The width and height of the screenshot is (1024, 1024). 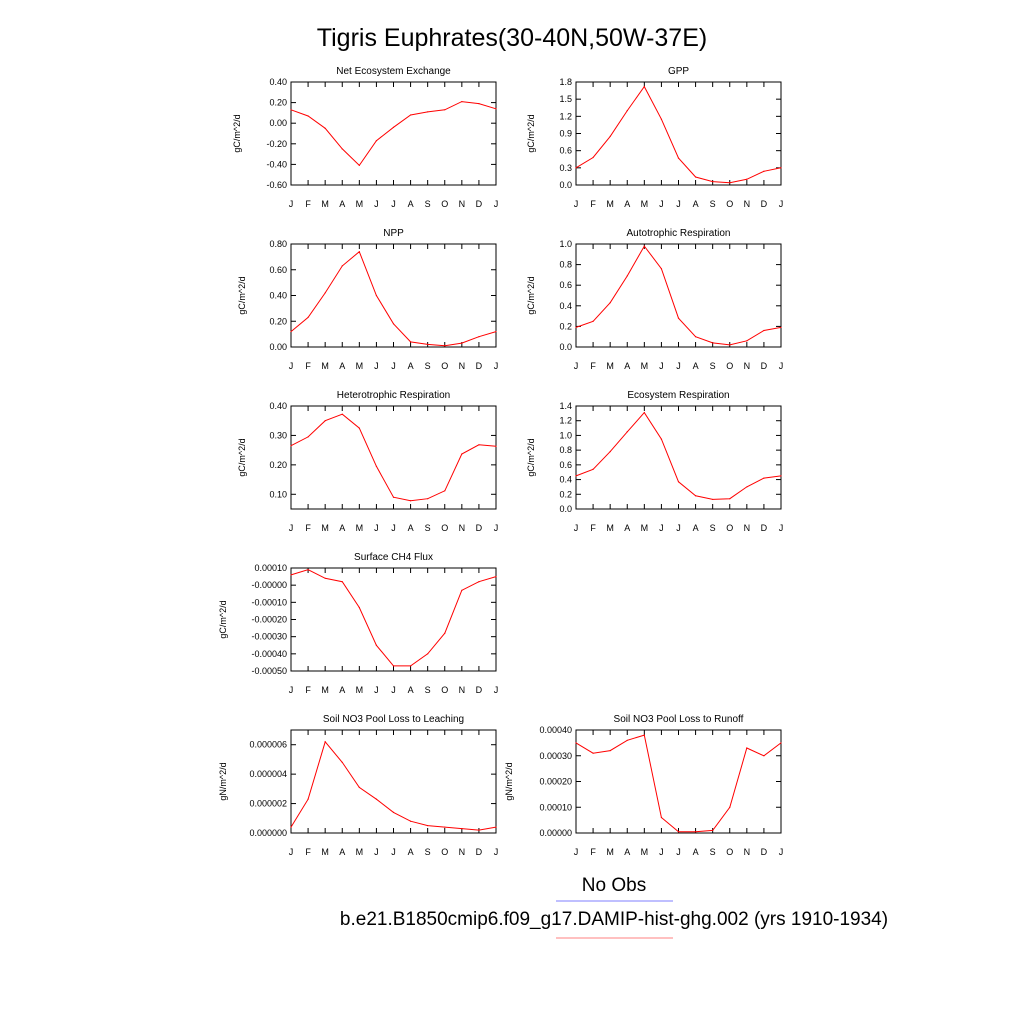 I want to click on panel-title-net-ecosystem-exchange: Net Ecosystem Exchange, so click(x=393, y=71).